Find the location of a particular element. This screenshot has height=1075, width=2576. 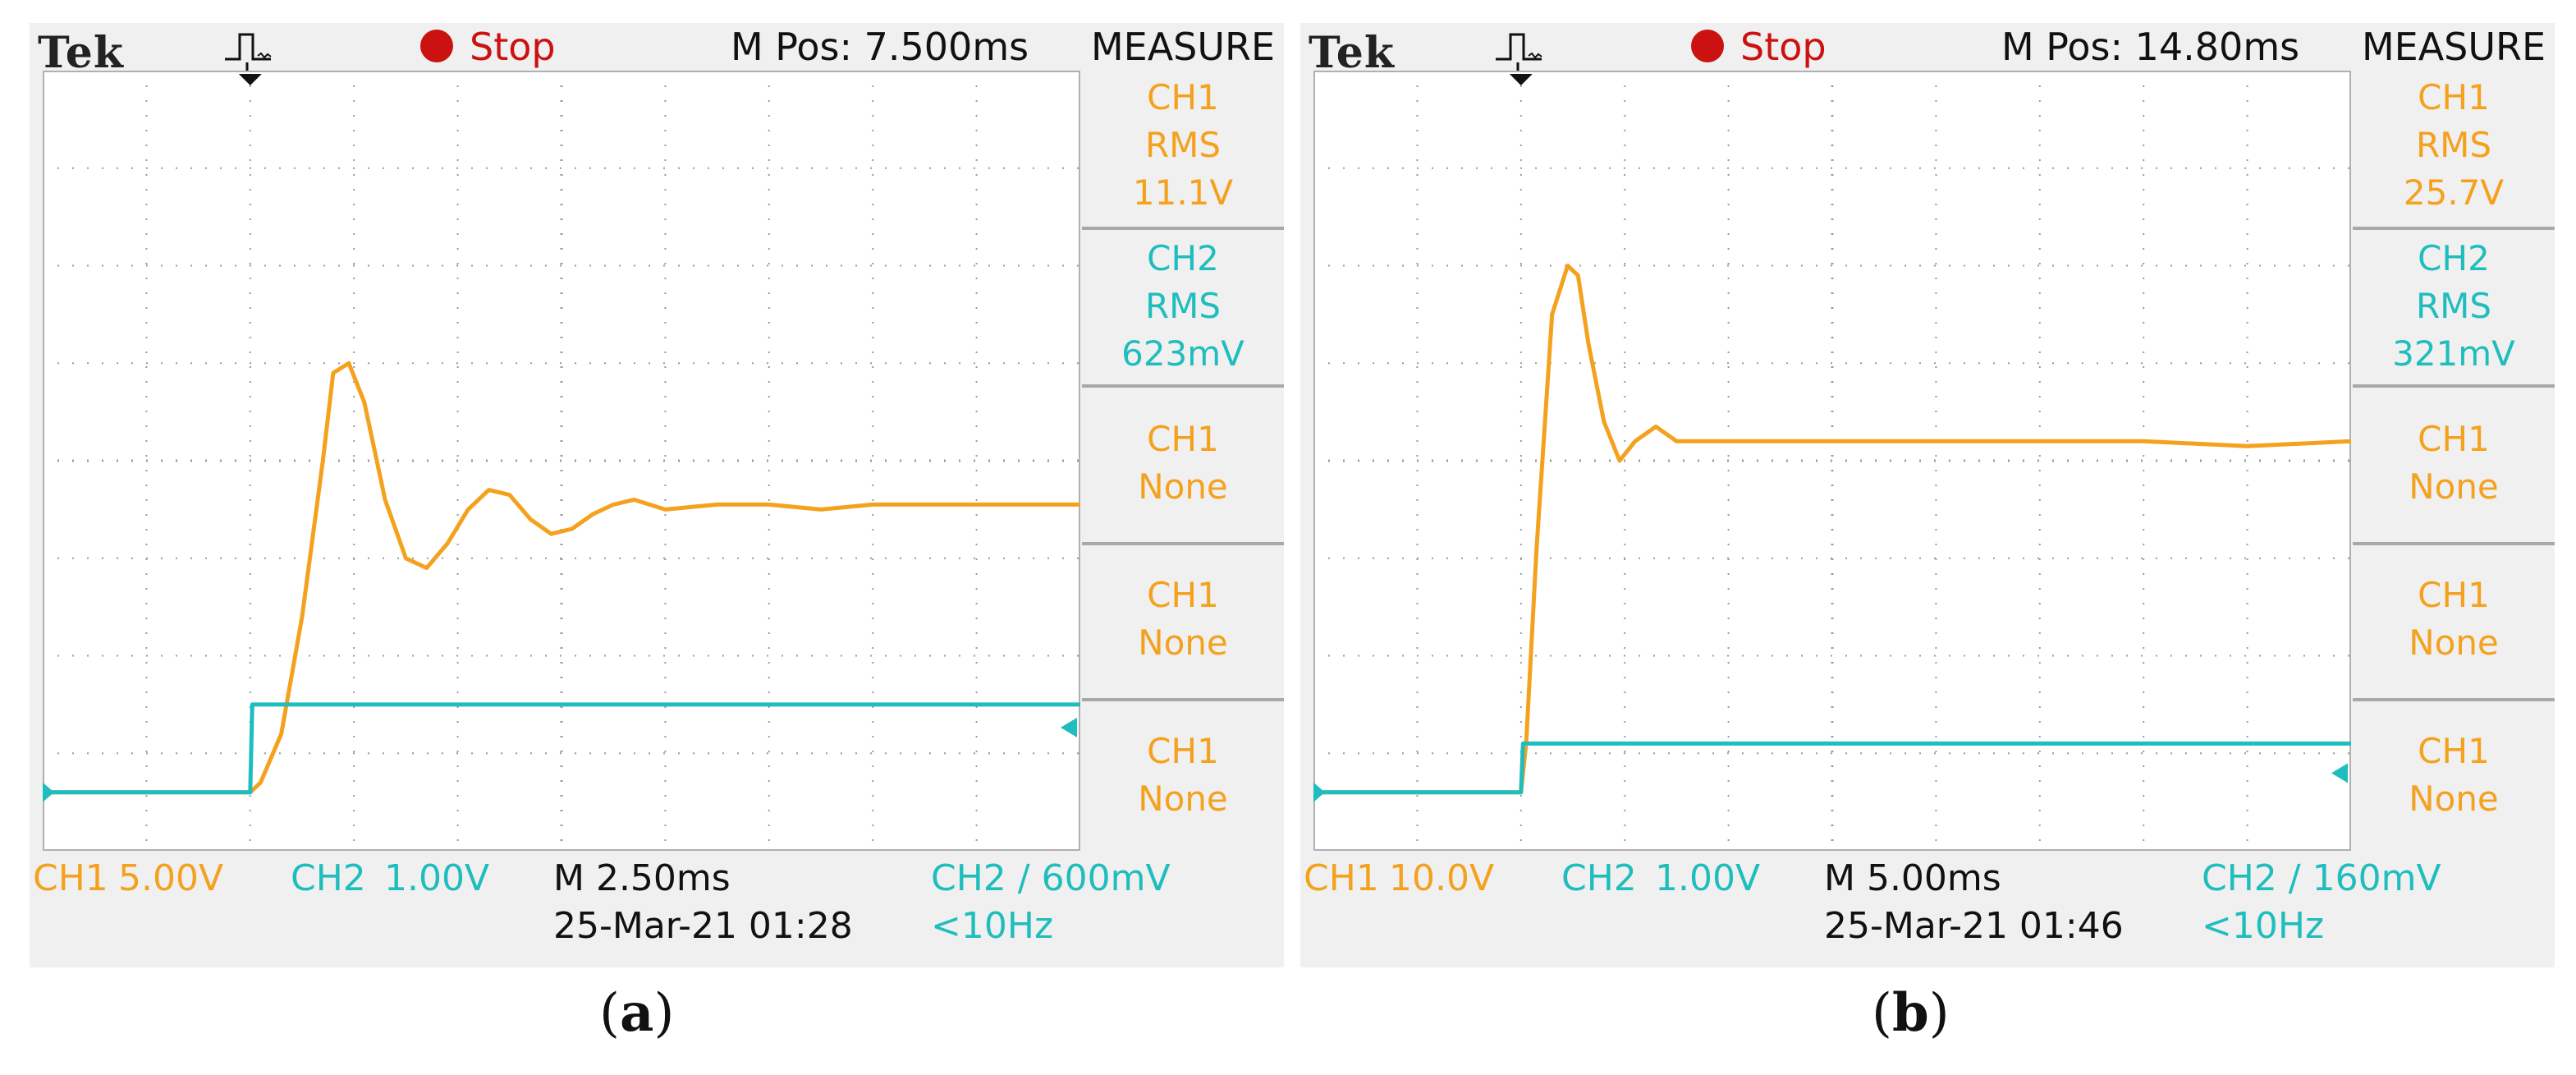

caption-letter: b is located at coordinates (1910, 1013).